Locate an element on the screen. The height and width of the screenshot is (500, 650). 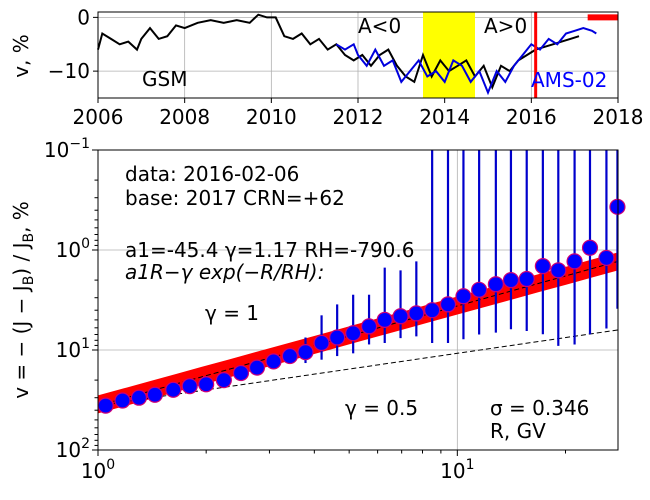
base-marker is located at coordinates (602, 17).